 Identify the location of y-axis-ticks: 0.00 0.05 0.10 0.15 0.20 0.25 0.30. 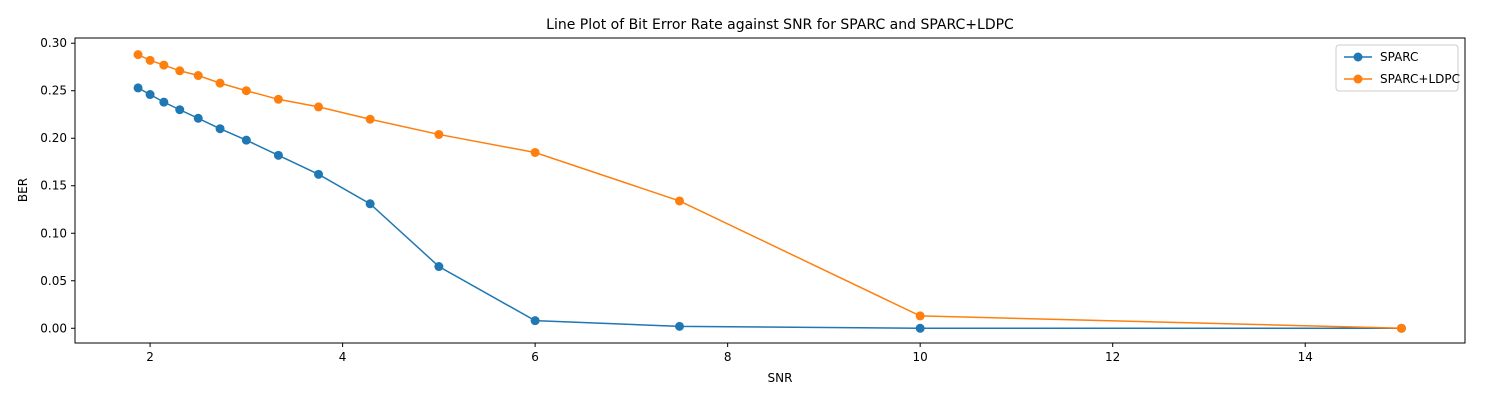
(57, 185).